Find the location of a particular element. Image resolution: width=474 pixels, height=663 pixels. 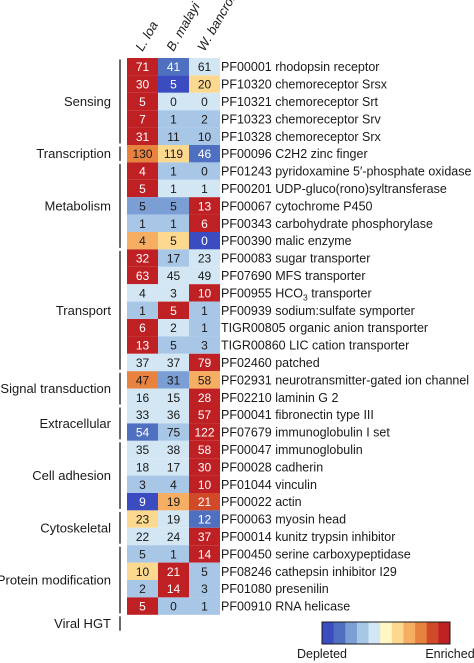

cell-value: 58 is located at coordinates (205, 380).